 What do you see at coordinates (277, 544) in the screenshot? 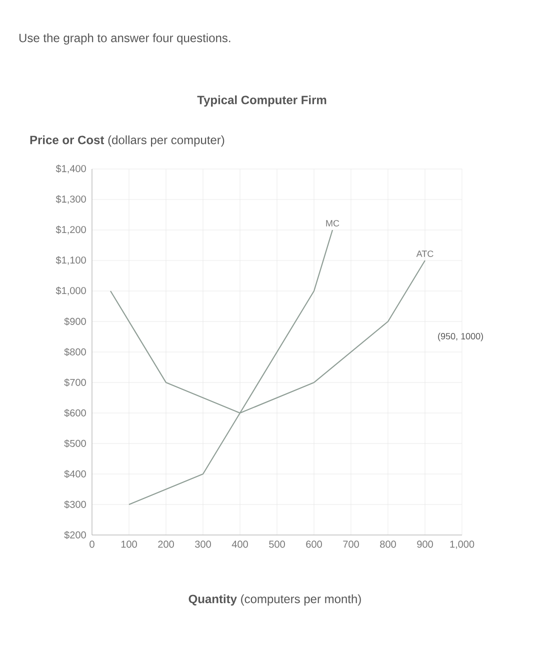
I see `x-tick-label: 500` at bounding box center [277, 544].